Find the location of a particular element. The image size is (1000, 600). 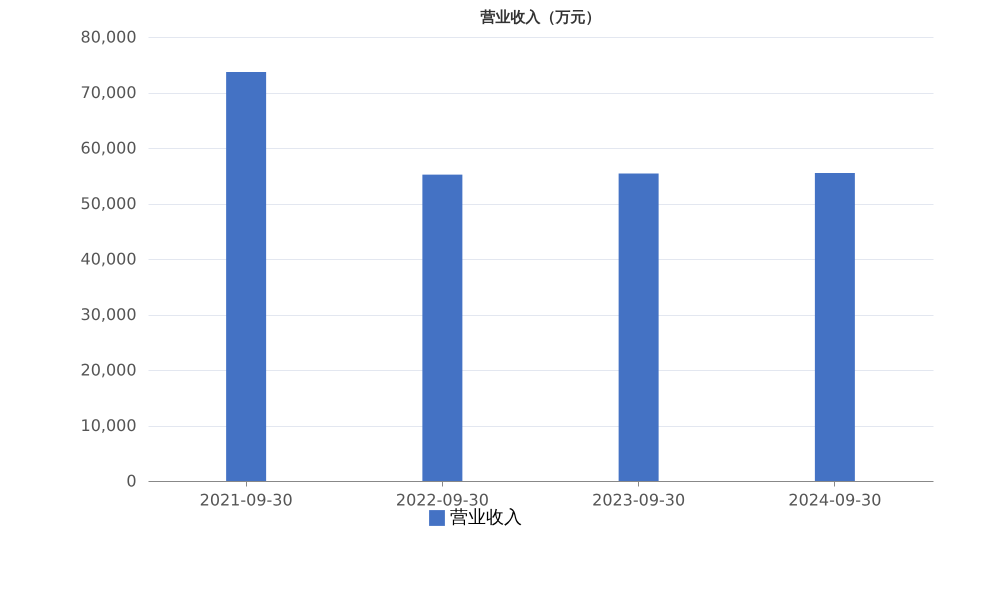

x-tick-label: 2022-09-30 is located at coordinates (442, 500).